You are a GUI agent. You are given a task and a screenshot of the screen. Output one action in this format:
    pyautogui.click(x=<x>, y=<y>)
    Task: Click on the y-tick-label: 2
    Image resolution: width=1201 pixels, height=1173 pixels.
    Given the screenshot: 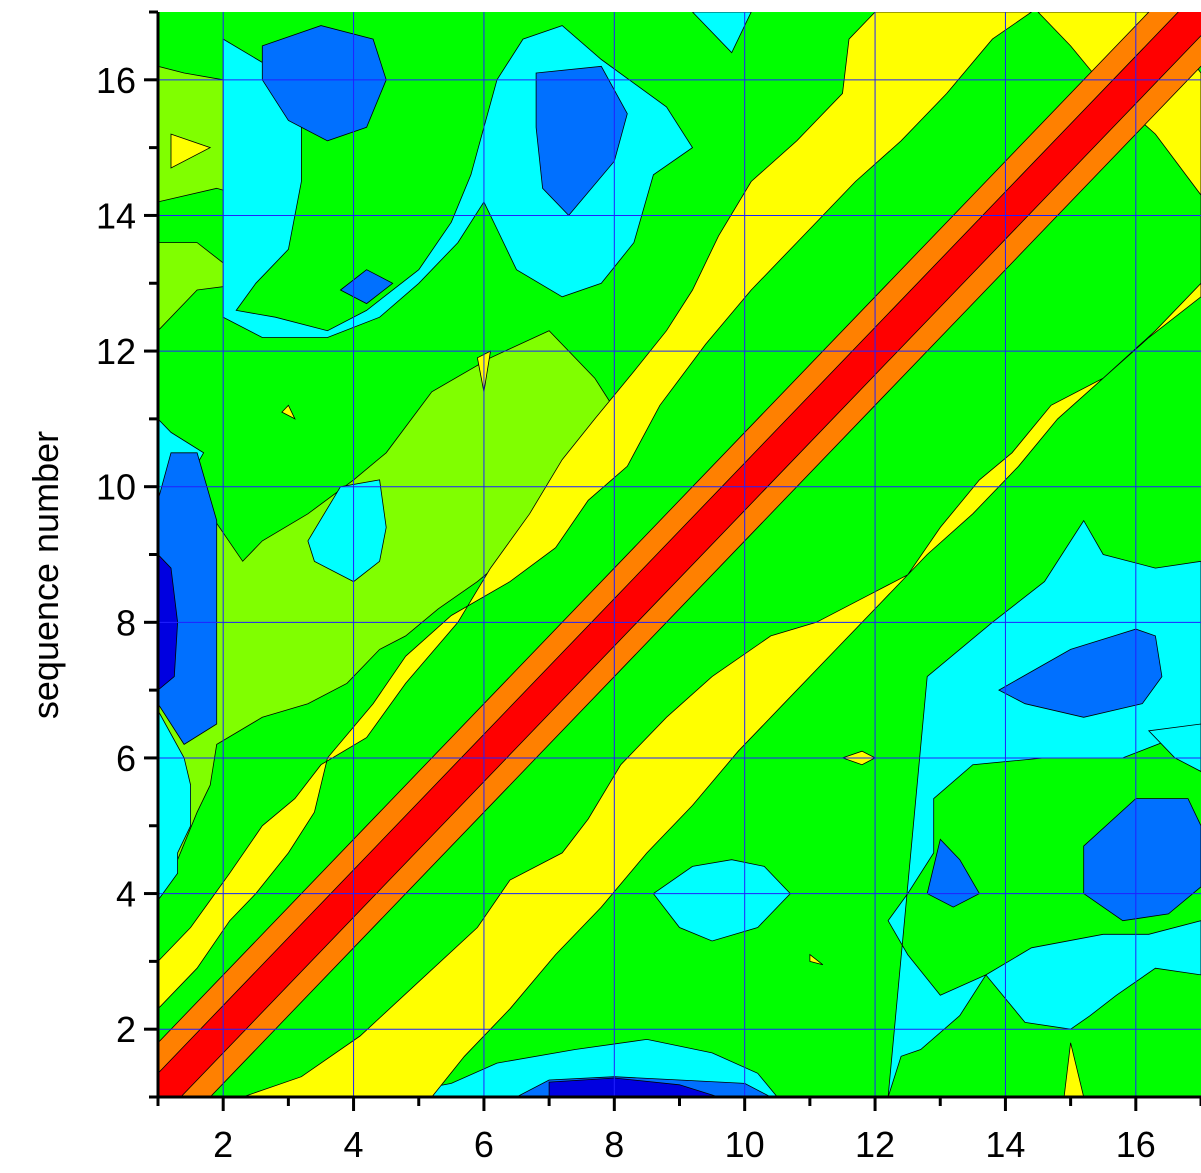 What is the action you would take?
    pyautogui.click(x=126, y=1029)
    